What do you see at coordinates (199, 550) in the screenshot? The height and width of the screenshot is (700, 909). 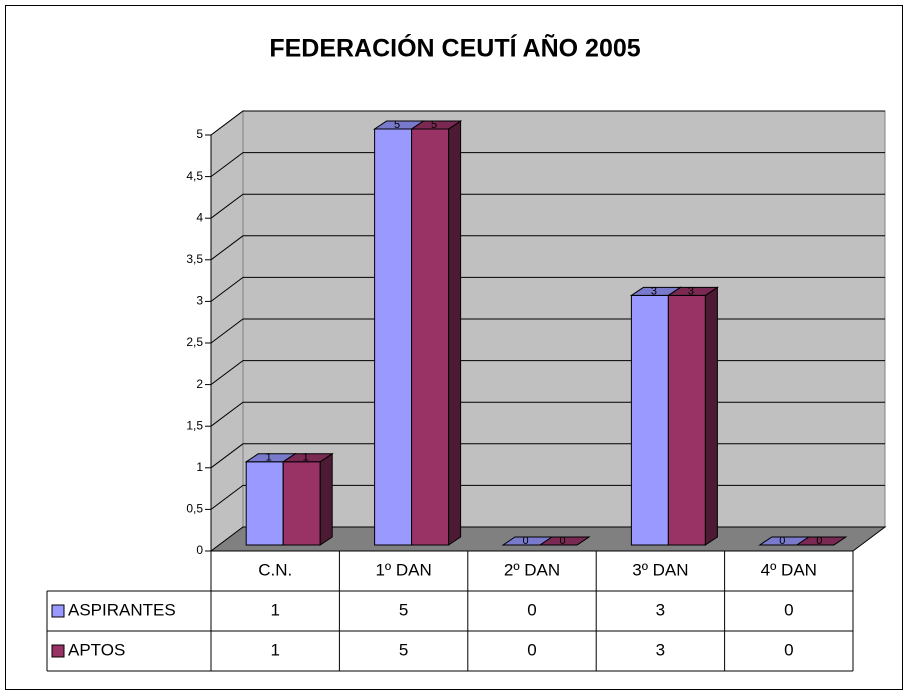 I see `y-tick-label: 0` at bounding box center [199, 550].